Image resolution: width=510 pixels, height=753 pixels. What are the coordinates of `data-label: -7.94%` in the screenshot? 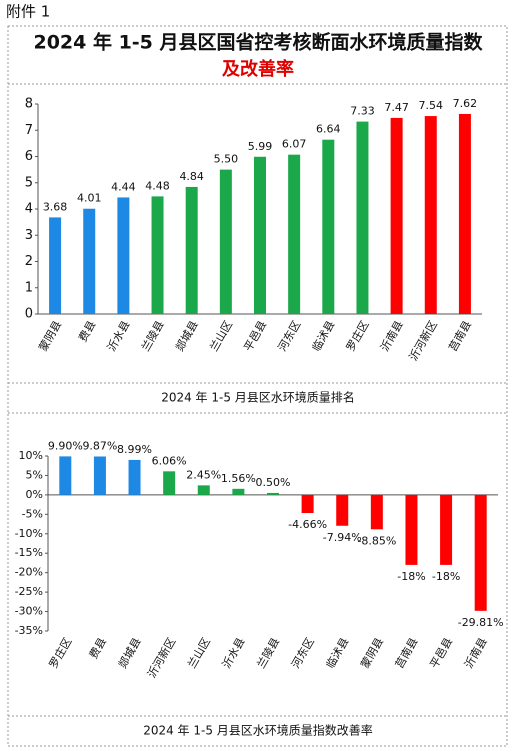 It's located at (342, 537).